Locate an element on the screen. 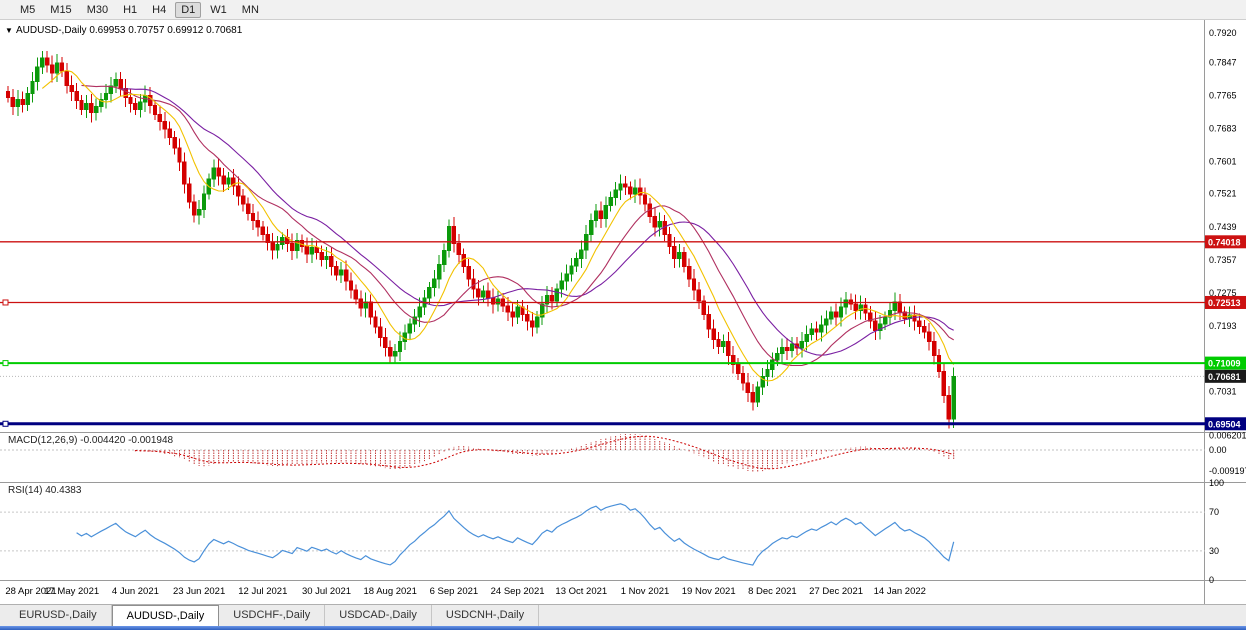 Image resolution: width=1246 pixels, height=630 pixels. rsi-indicator-label: RSI(14) 40.4383 is located at coordinates (45, 490).